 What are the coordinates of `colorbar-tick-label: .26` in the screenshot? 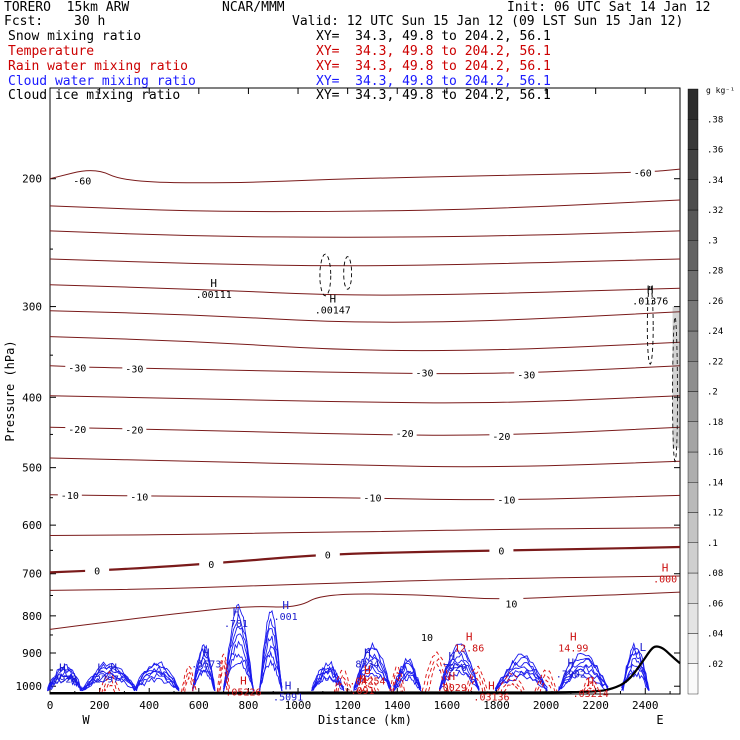 It's located at (715, 302).